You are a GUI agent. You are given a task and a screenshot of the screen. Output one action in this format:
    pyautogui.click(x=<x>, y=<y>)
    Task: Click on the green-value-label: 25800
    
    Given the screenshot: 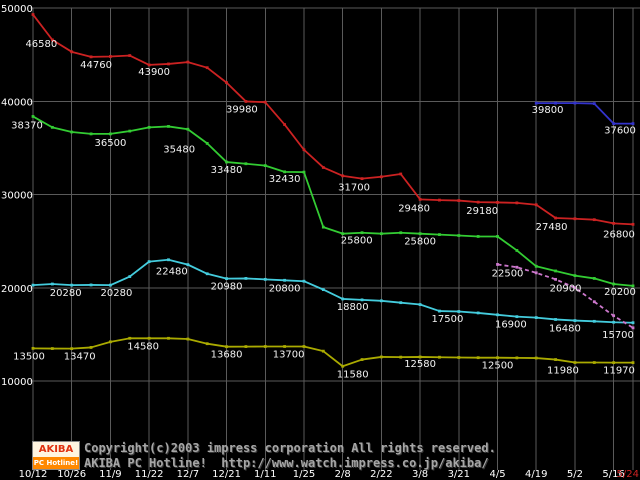 What is the action you would take?
    pyautogui.click(x=420, y=242)
    